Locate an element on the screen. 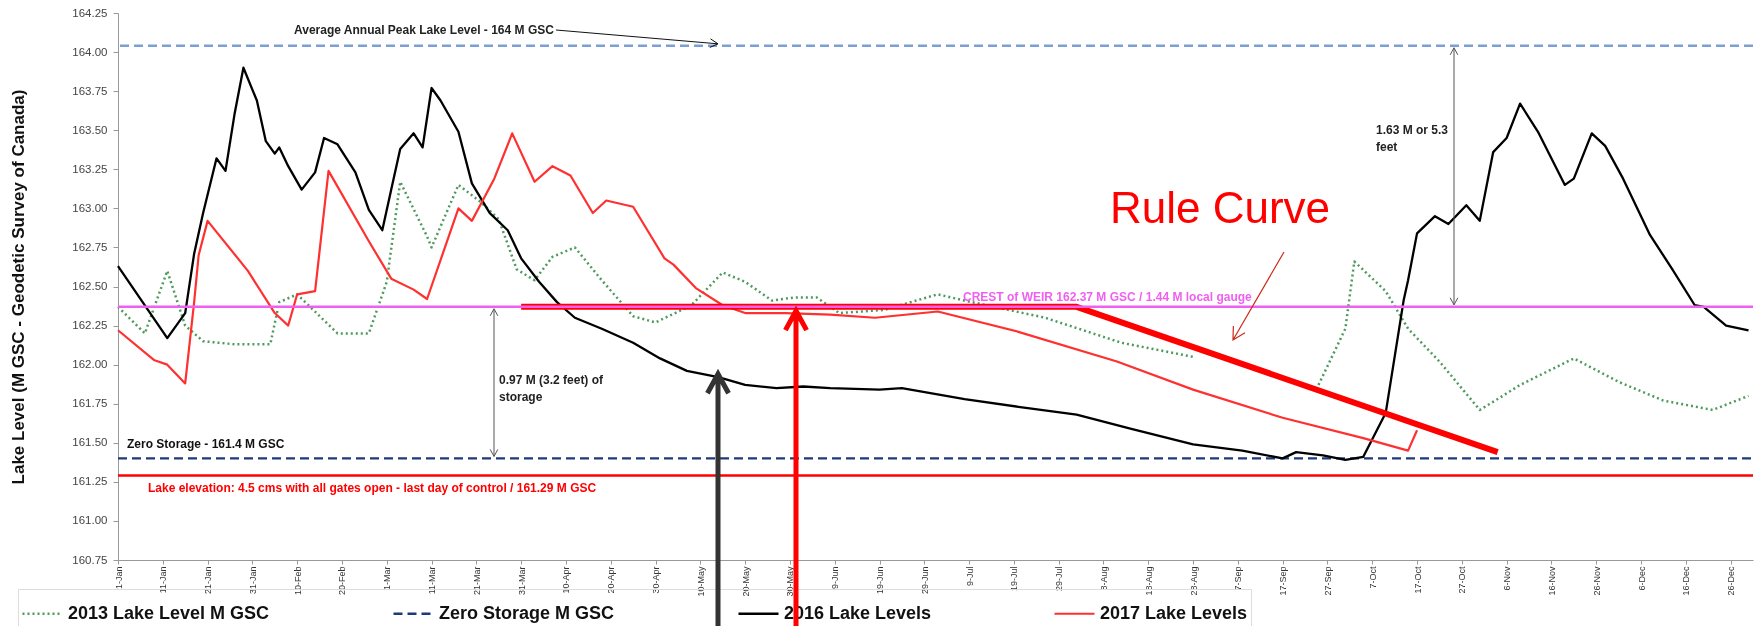  x-tick-label: 16-Nov is located at coordinates (1551, 581).